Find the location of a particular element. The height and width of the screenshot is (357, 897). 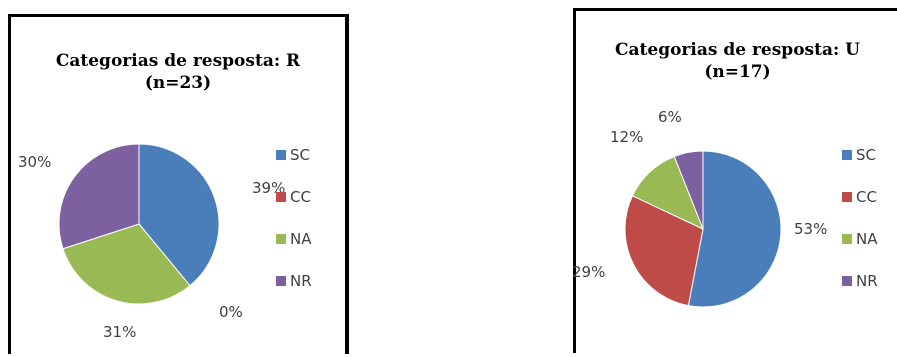

data-label-u-nr: 6% is located at coordinates (670, 117).